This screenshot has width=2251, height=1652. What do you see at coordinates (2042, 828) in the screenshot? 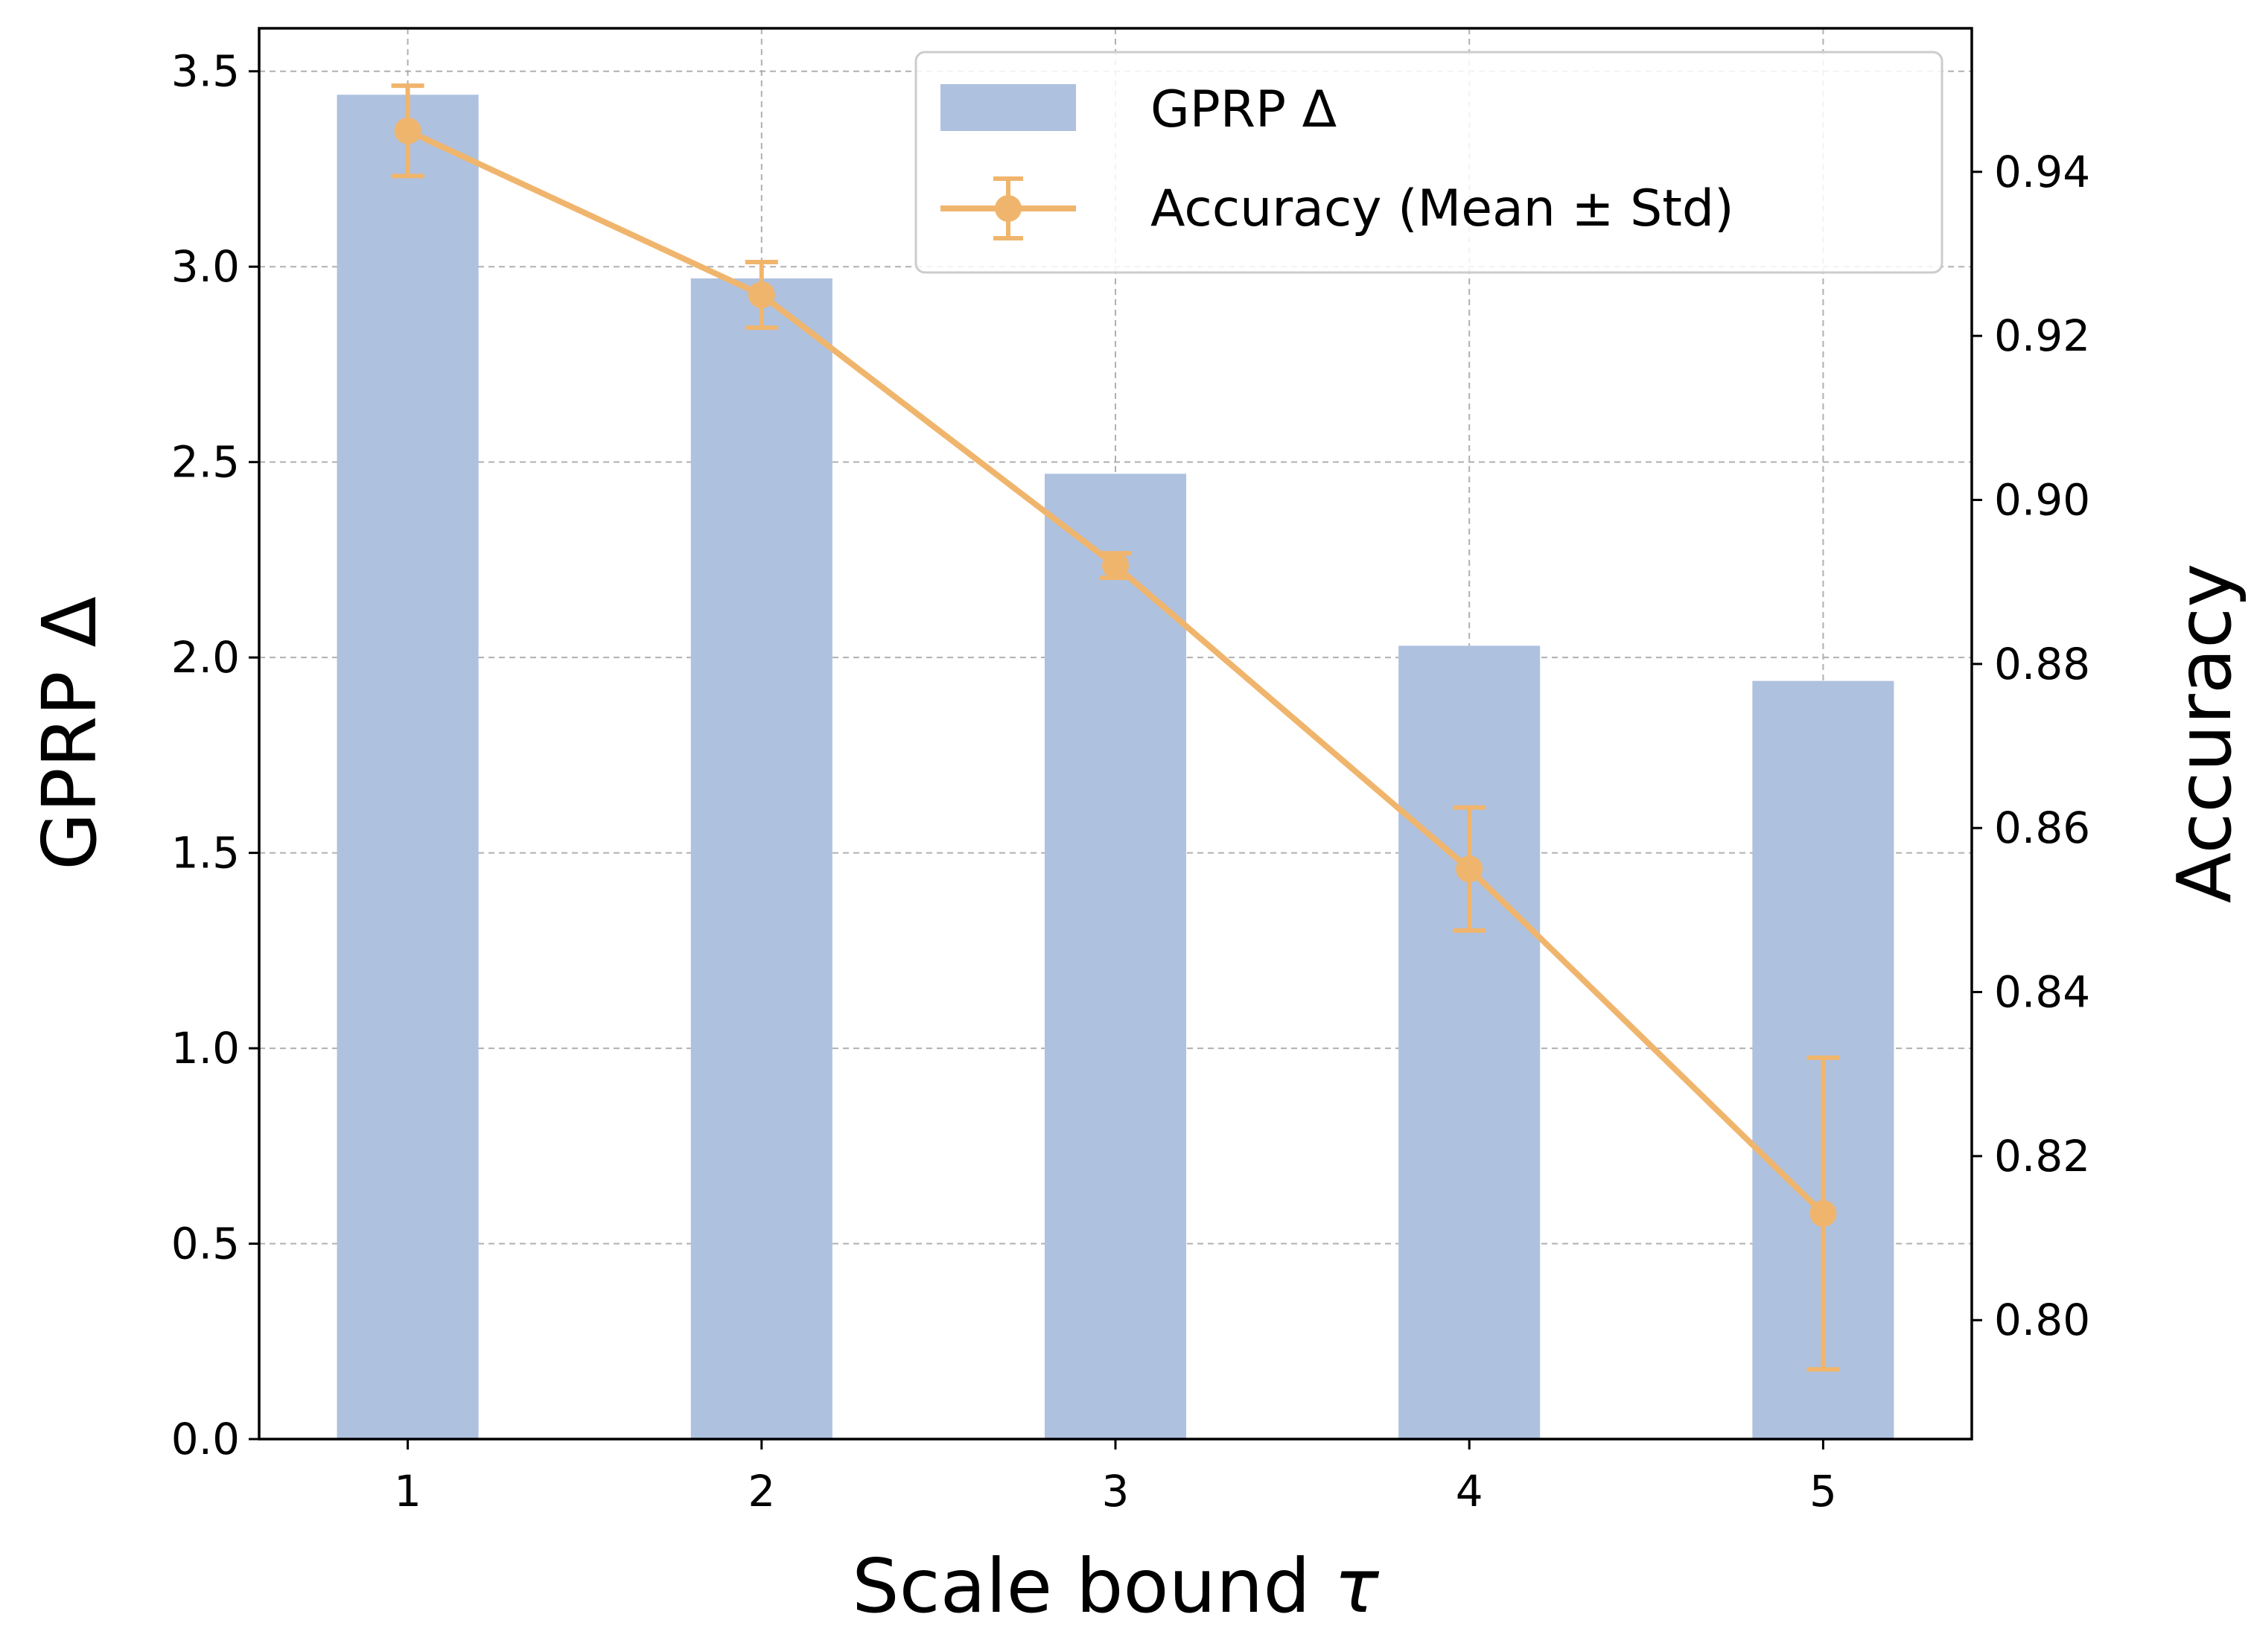
I see `right-tick-label: 0.86` at bounding box center [2042, 828].